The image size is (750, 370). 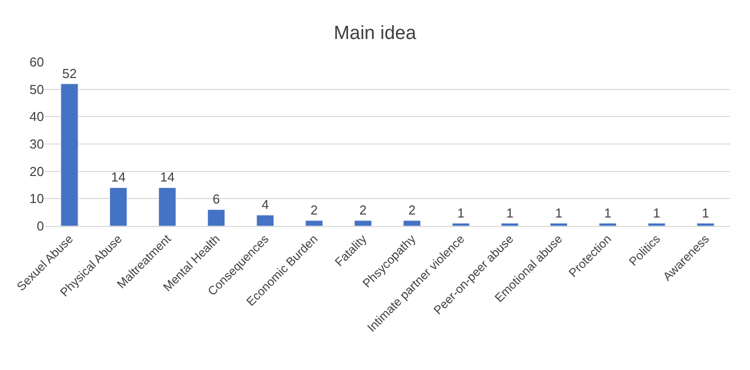 I want to click on y-tick-label: 0, so click(x=40, y=226).